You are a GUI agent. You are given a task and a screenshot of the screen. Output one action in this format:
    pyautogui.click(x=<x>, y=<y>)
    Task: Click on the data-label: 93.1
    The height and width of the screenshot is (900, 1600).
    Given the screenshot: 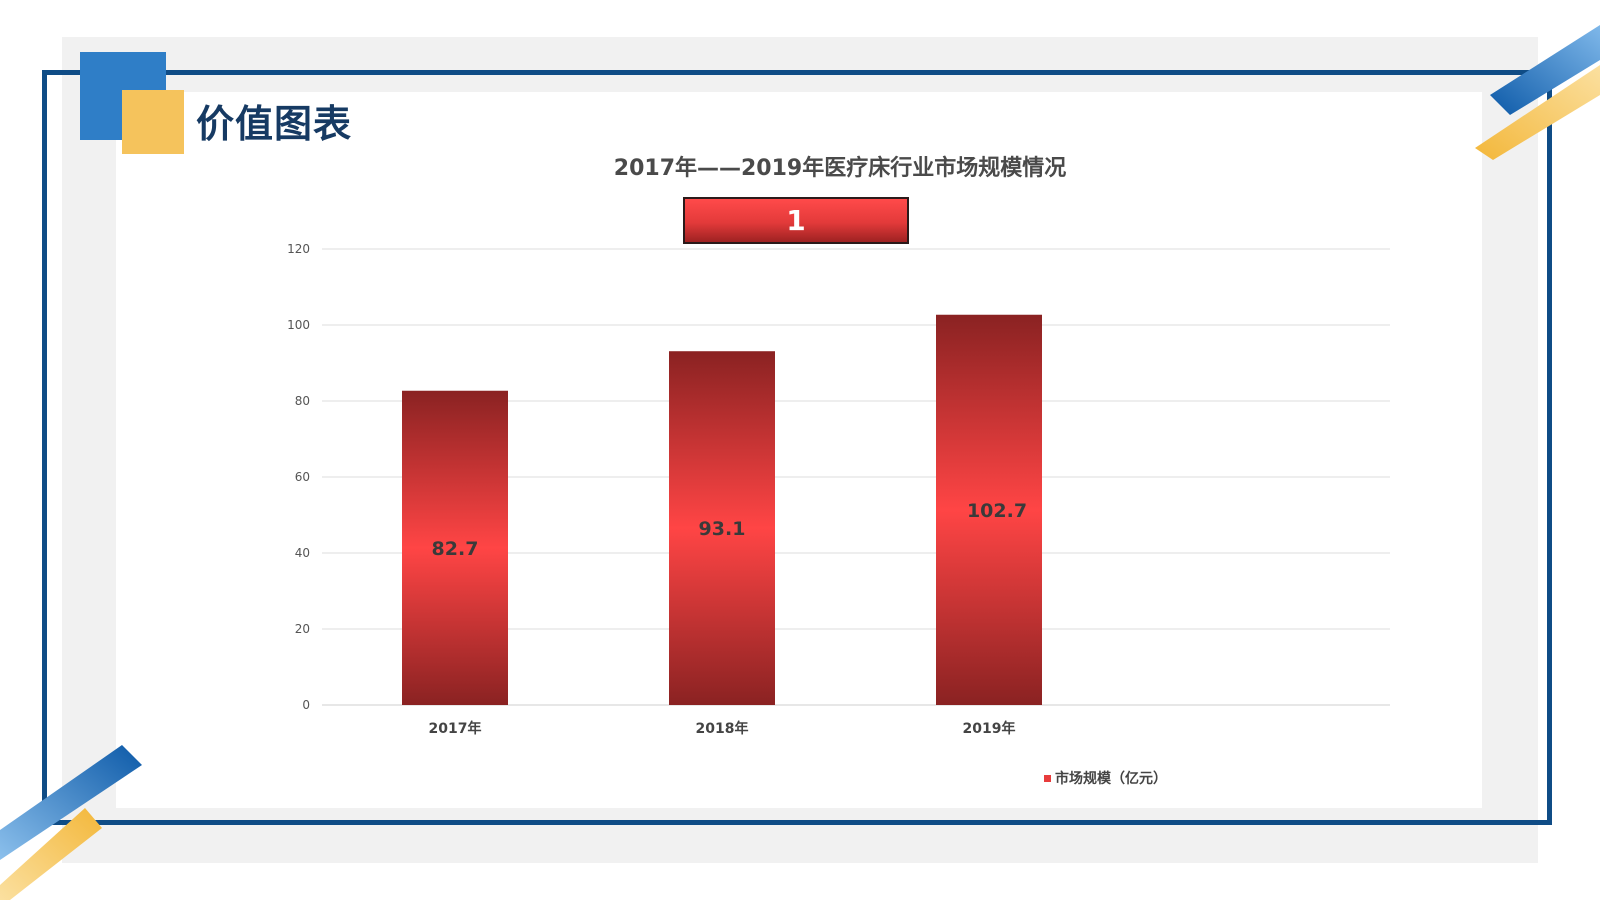 What is the action you would take?
    pyautogui.click(x=722, y=529)
    